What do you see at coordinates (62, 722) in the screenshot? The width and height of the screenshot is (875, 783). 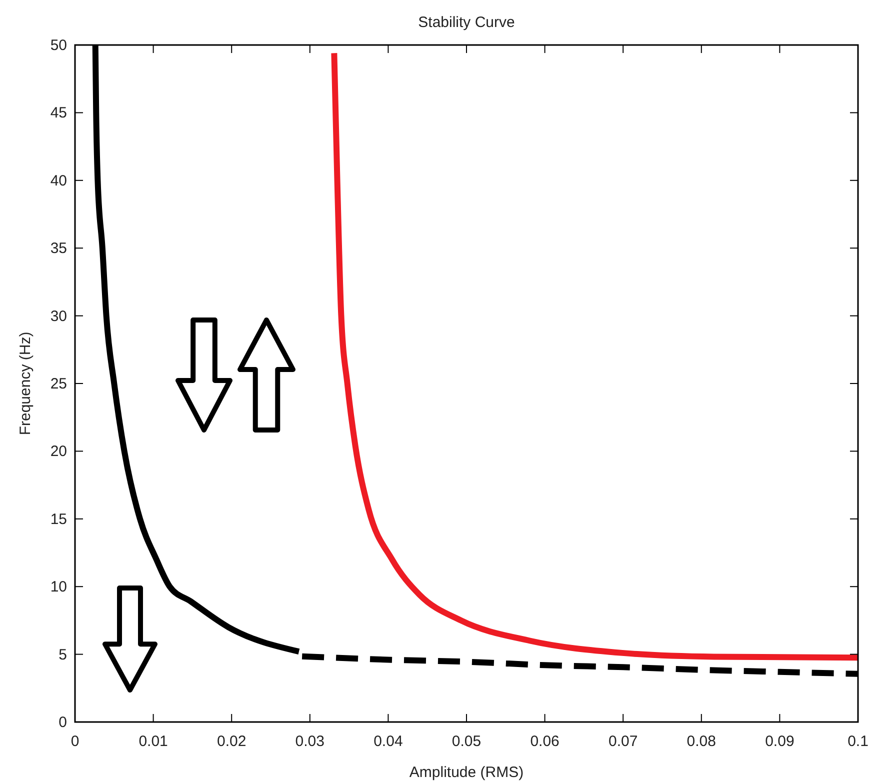 I see `y-tick-label: 0` at bounding box center [62, 722].